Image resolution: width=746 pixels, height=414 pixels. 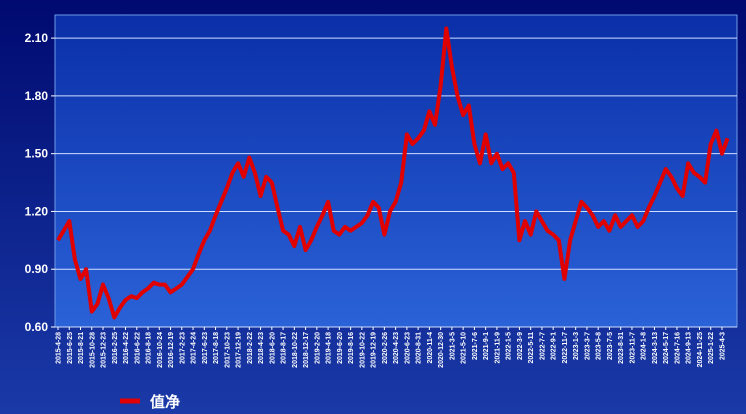 I want to click on x-tick-label: 2025-4-3, so click(x=722, y=346).